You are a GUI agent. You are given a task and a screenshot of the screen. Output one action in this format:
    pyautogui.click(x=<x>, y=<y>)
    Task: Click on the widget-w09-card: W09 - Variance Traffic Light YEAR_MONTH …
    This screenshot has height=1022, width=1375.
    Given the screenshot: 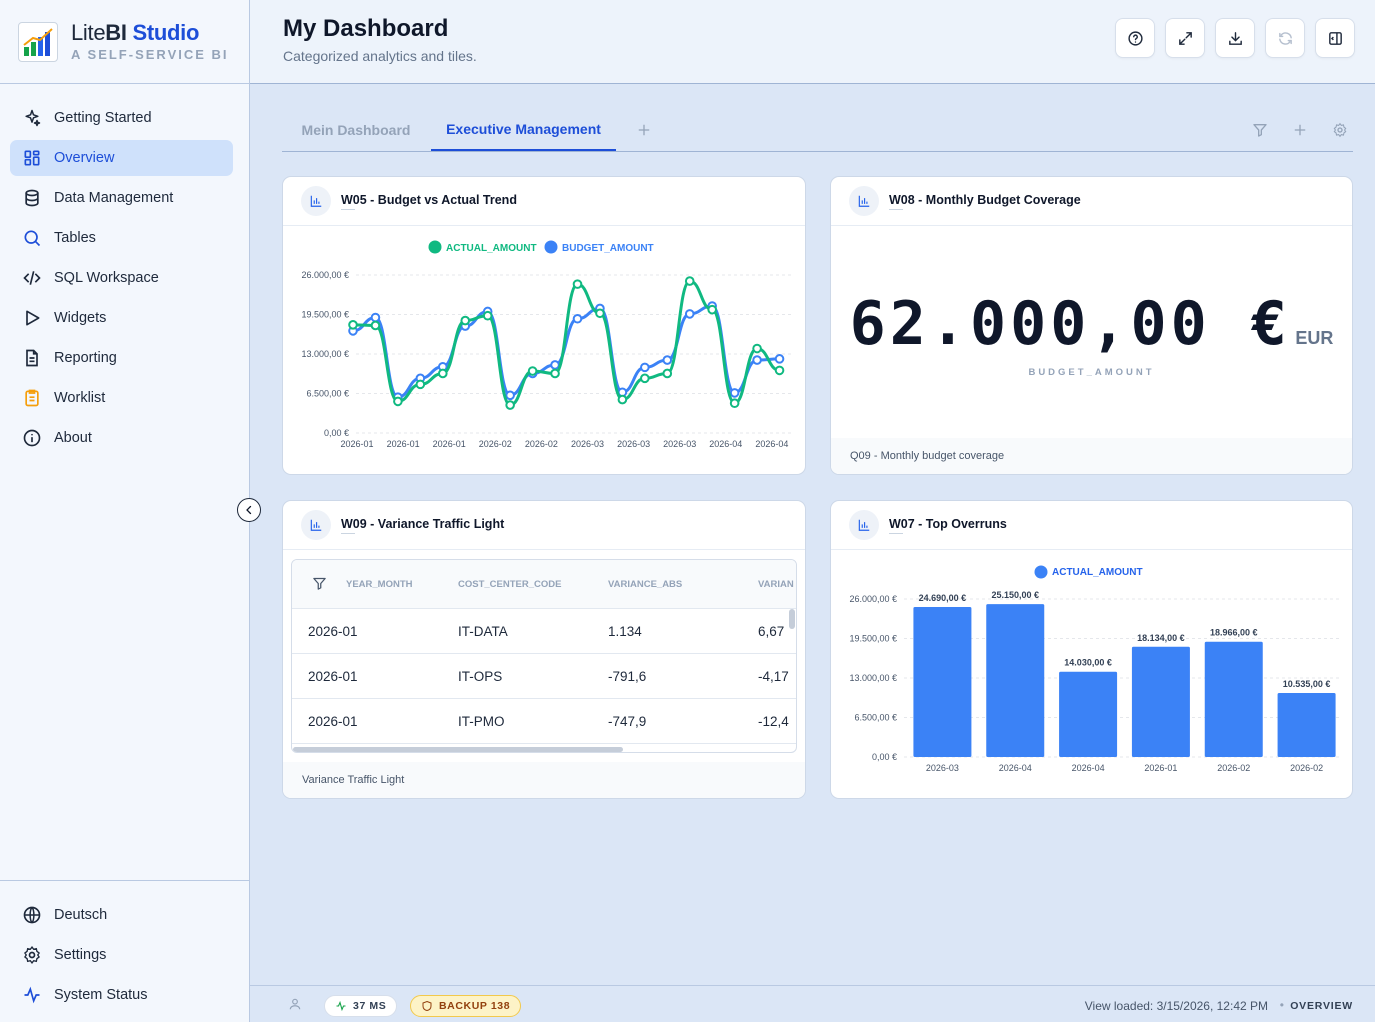 What is the action you would take?
    pyautogui.click(x=544, y=649)
    